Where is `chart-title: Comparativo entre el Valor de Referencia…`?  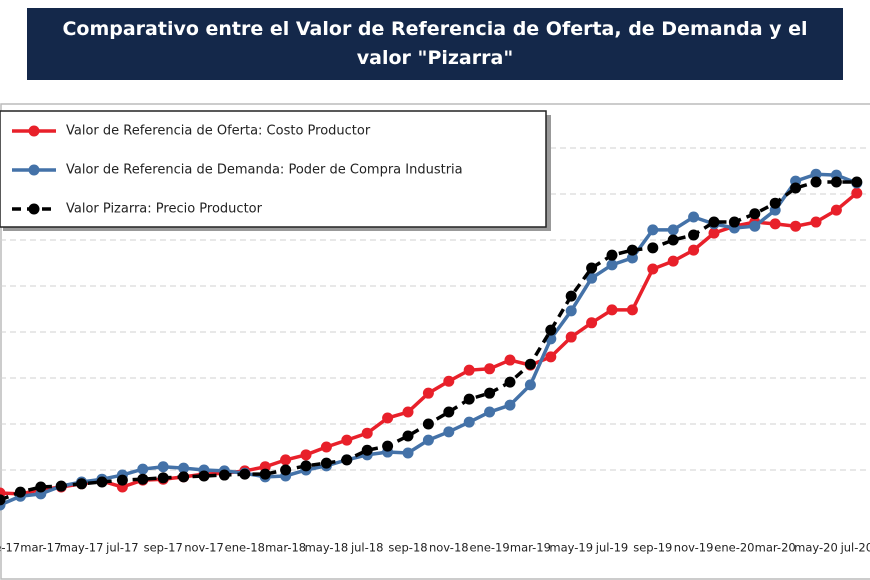 chart-title: Comparativo entre el Valor de Referencia… is located at coordinates (435, 44).